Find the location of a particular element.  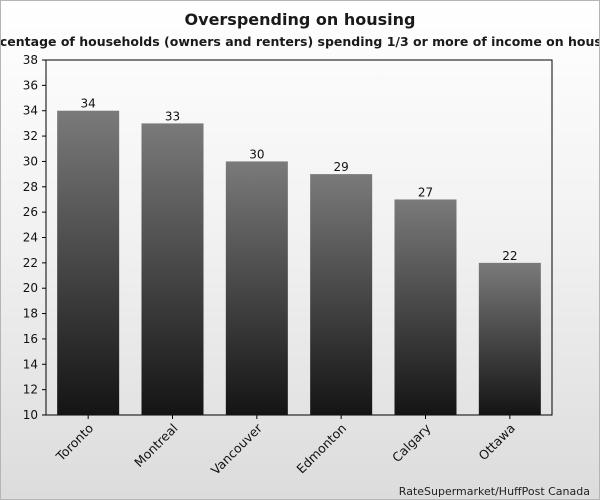

x-tick-label: Ottawa is located at coordinates (496, 442).